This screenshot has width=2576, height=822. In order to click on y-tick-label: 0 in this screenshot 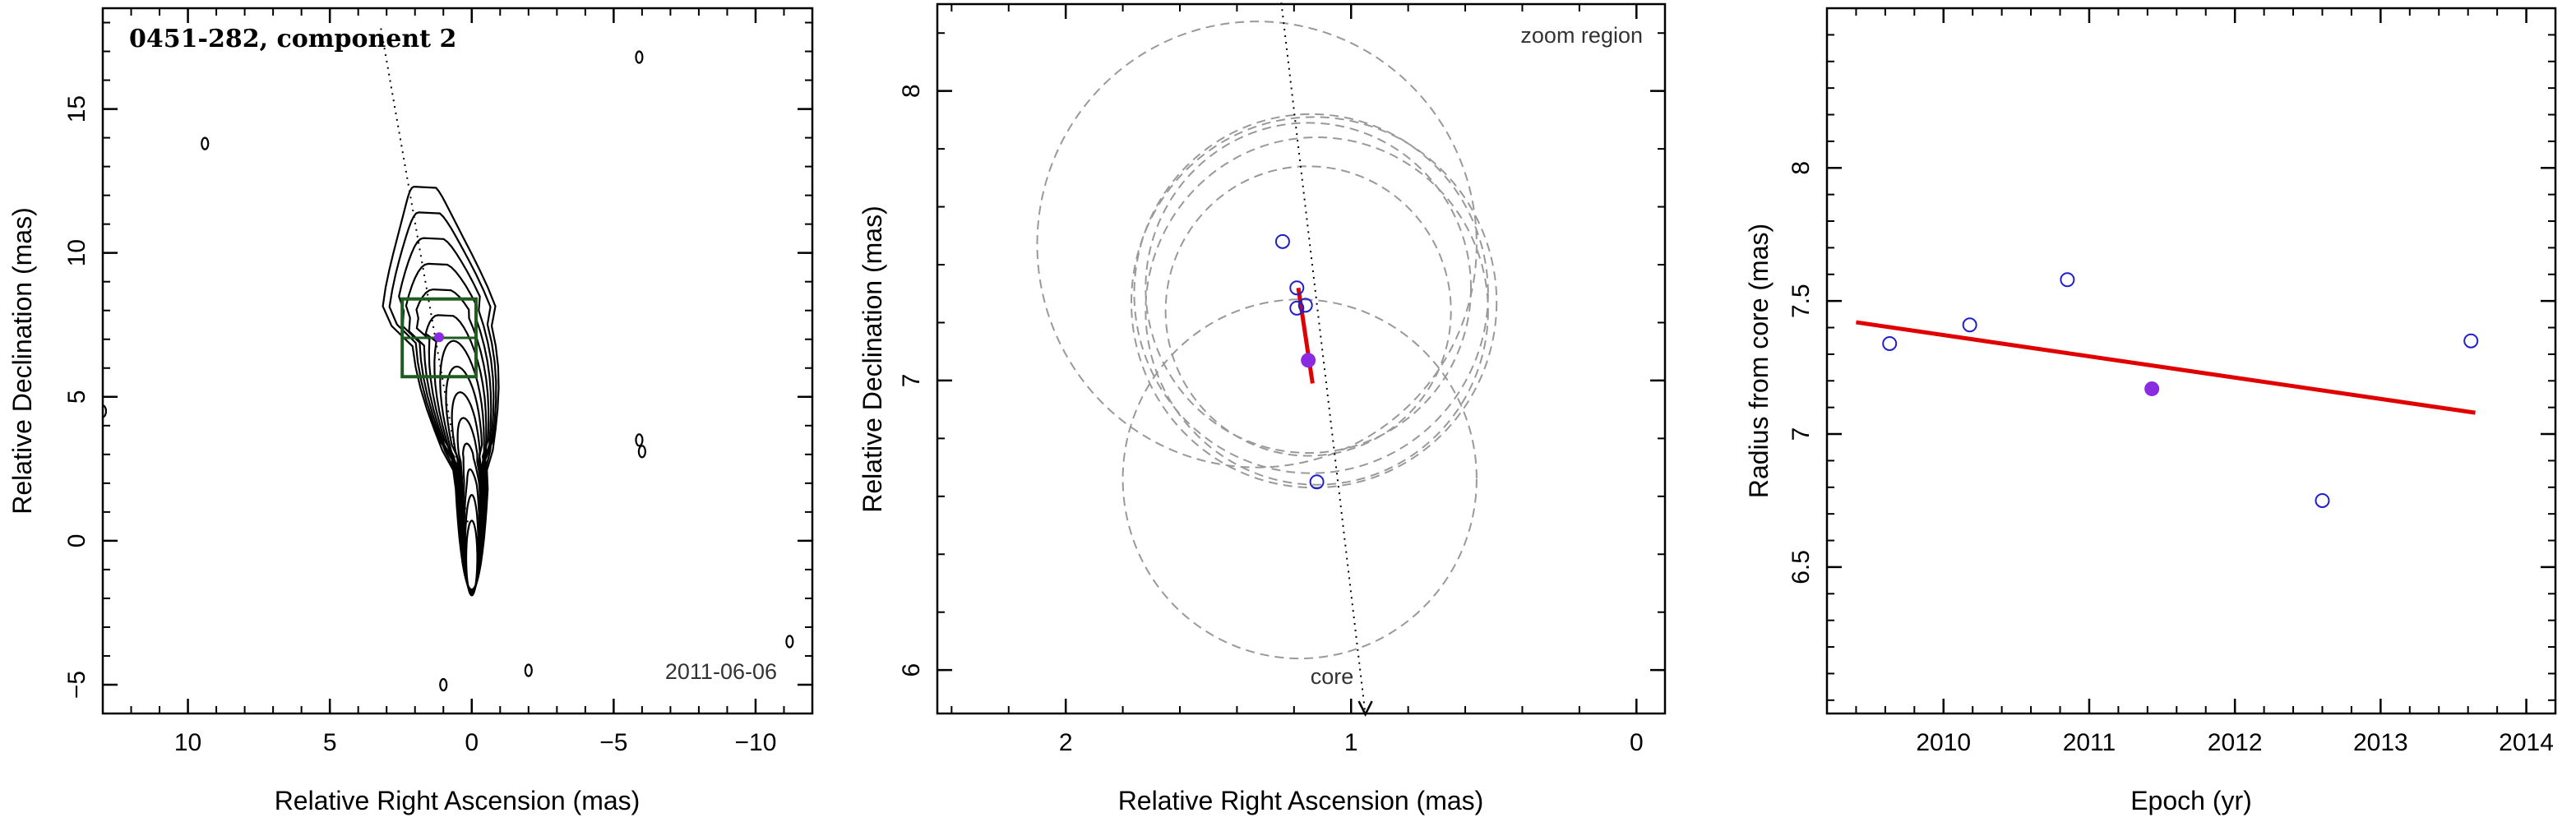, I will do `click(76, 541)`.